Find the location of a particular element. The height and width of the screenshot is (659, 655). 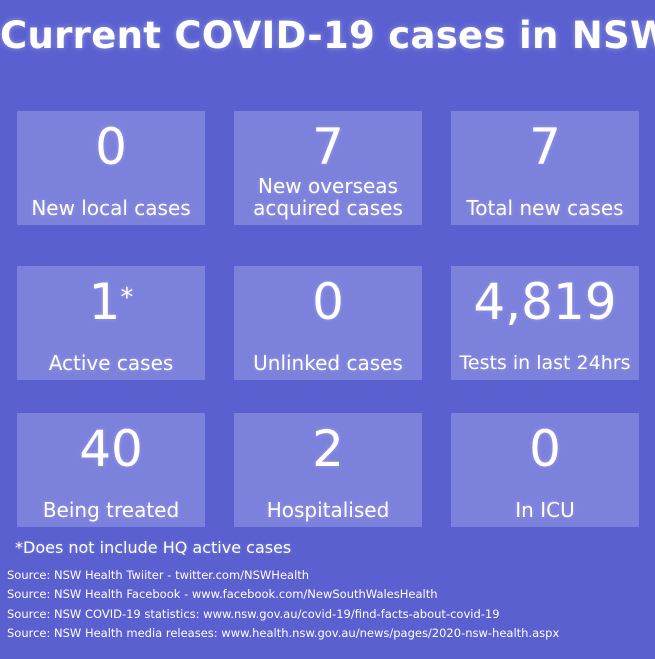

stat-label: Tests in last 24hrs is located at coordinates (545, 363).